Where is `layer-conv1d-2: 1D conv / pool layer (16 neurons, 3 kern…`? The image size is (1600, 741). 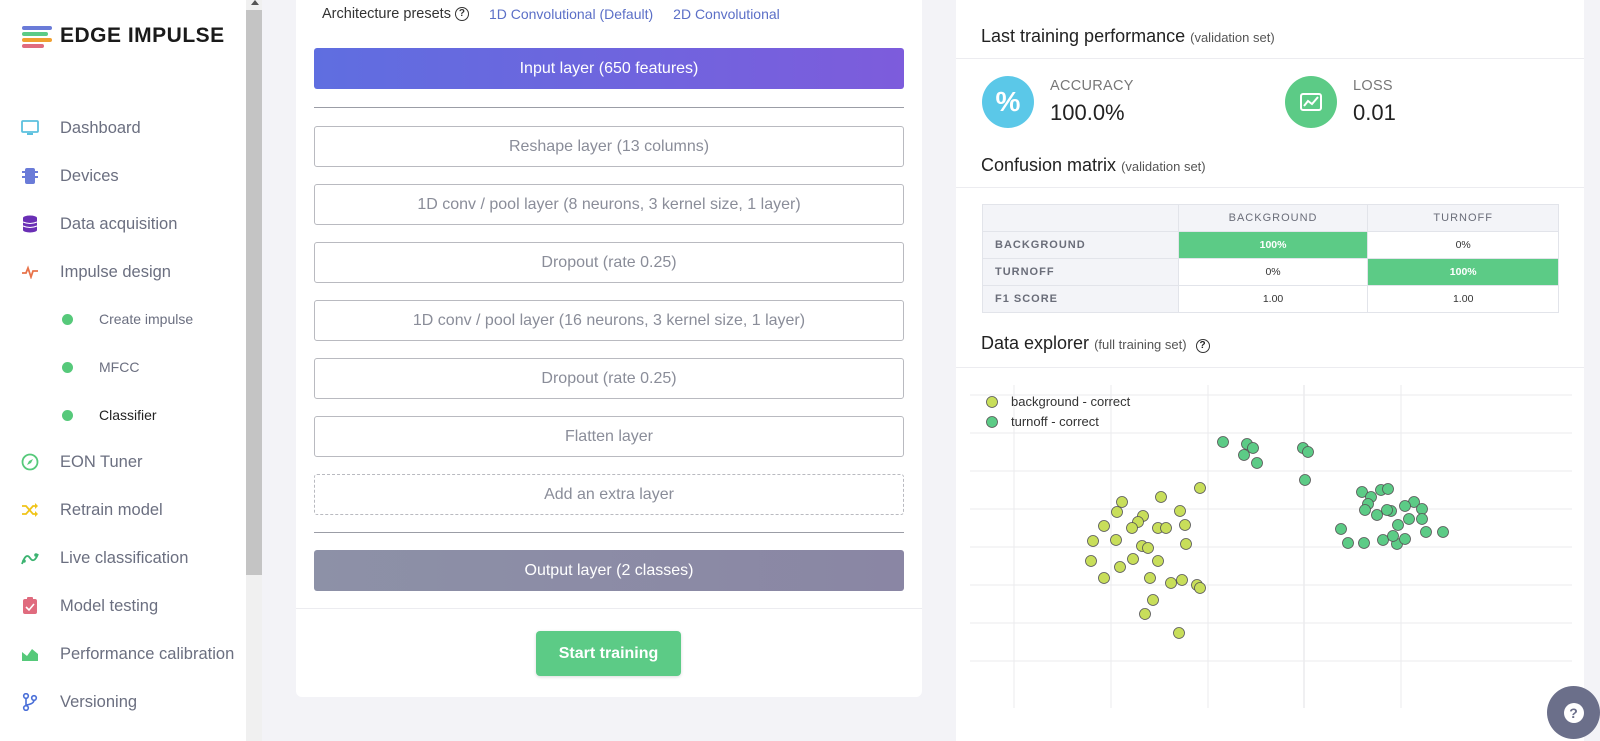
layer-conv1d-2: 1D conv / pool layer (16 neurons, 3 kern… is located at coordinates (609, 320).